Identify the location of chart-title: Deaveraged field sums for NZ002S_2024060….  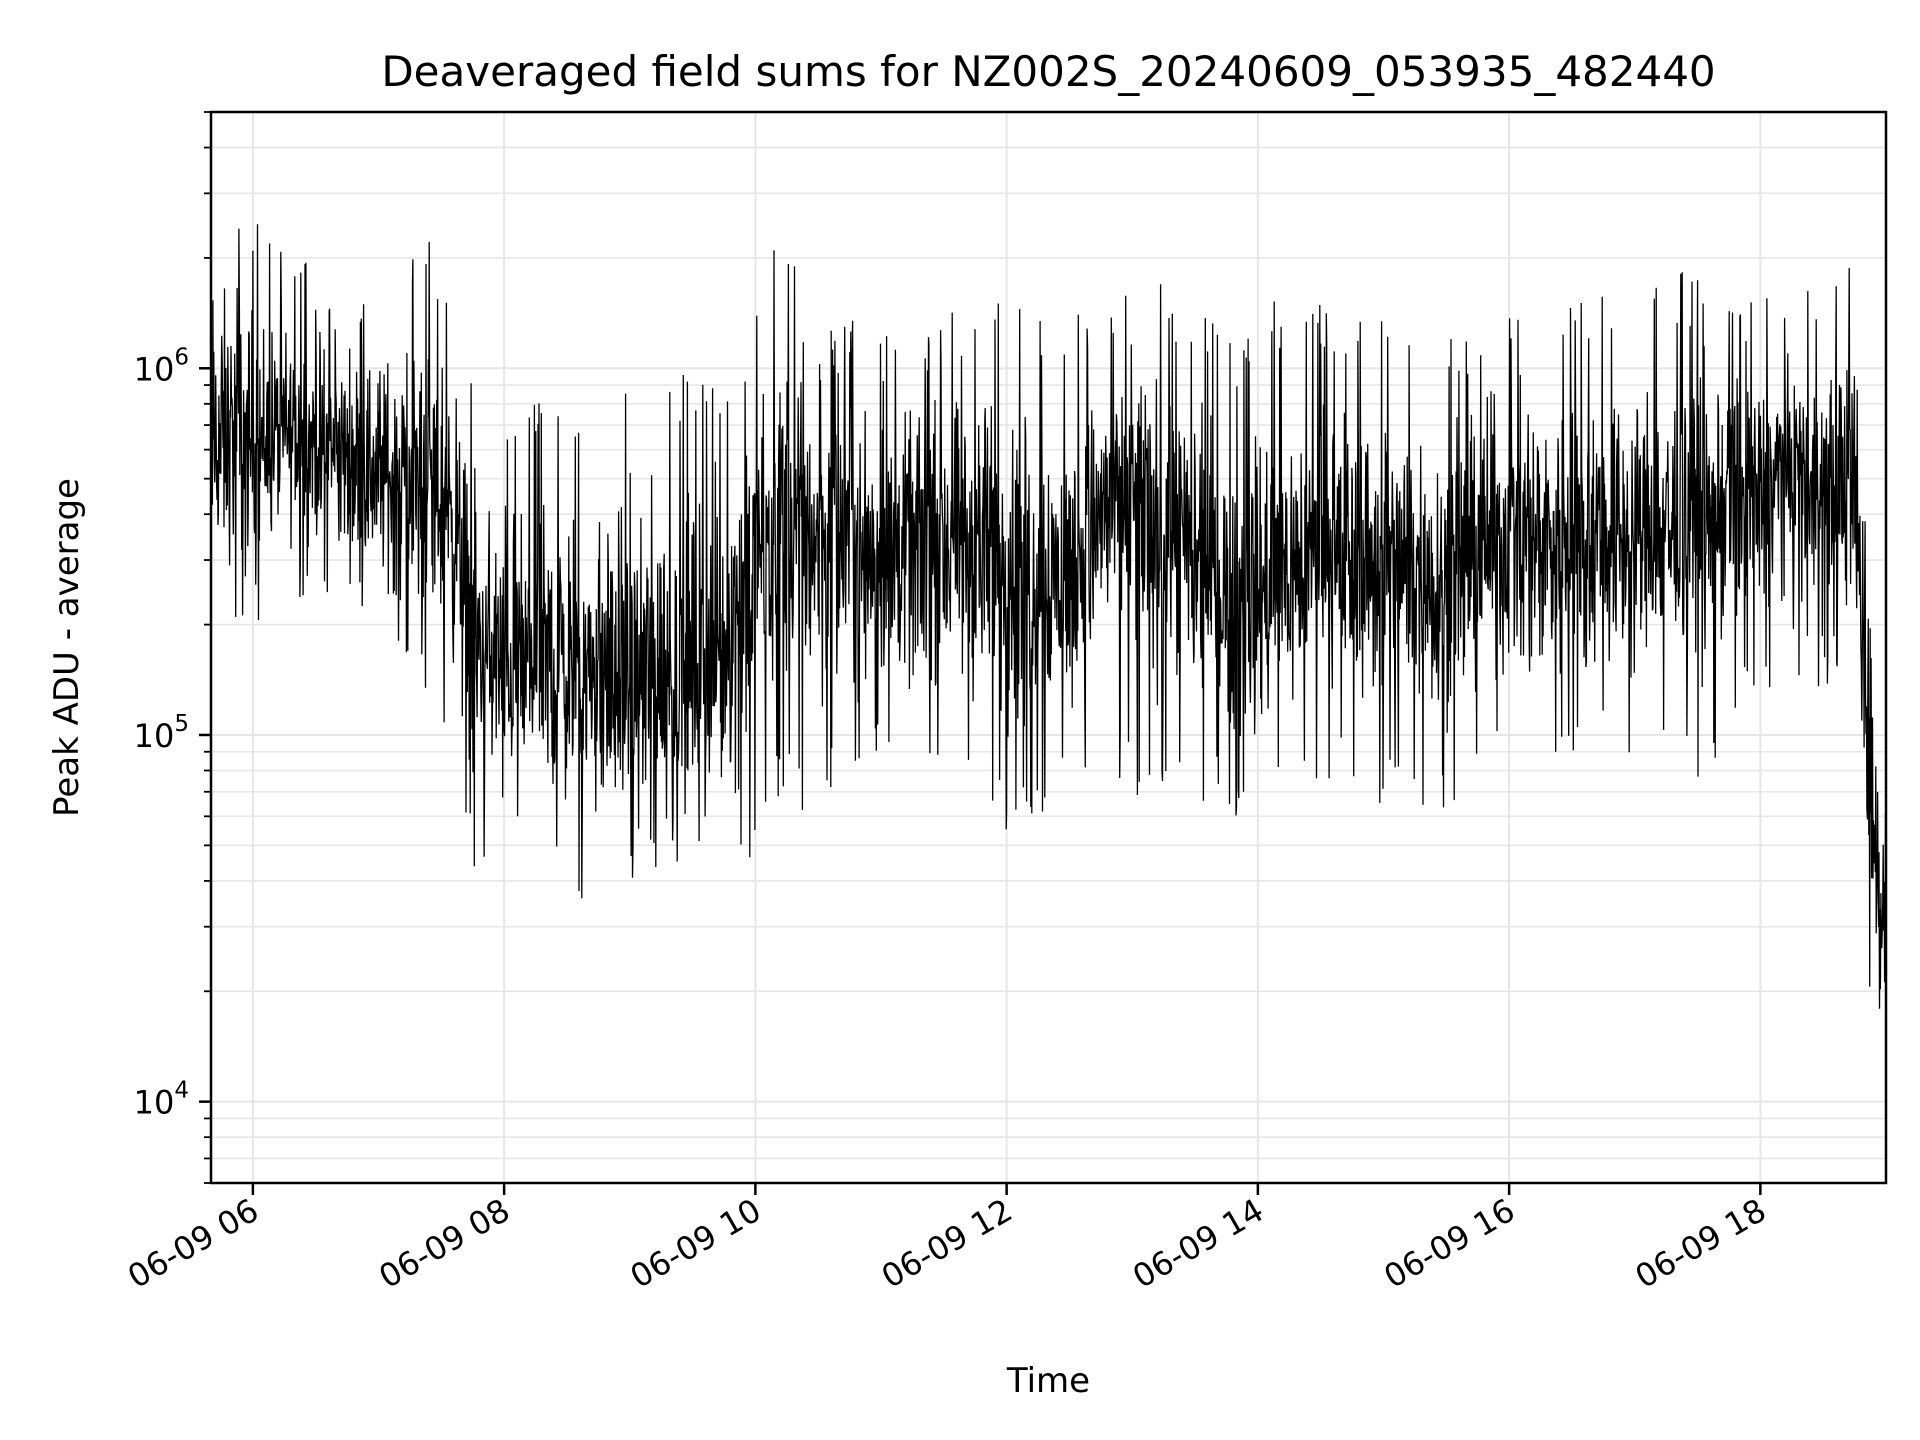
(1048, 71).